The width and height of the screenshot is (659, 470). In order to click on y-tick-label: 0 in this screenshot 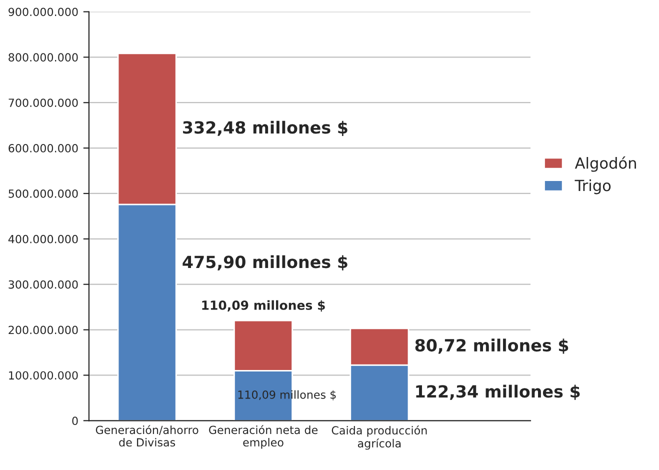, I will do `click(75, 421)`.